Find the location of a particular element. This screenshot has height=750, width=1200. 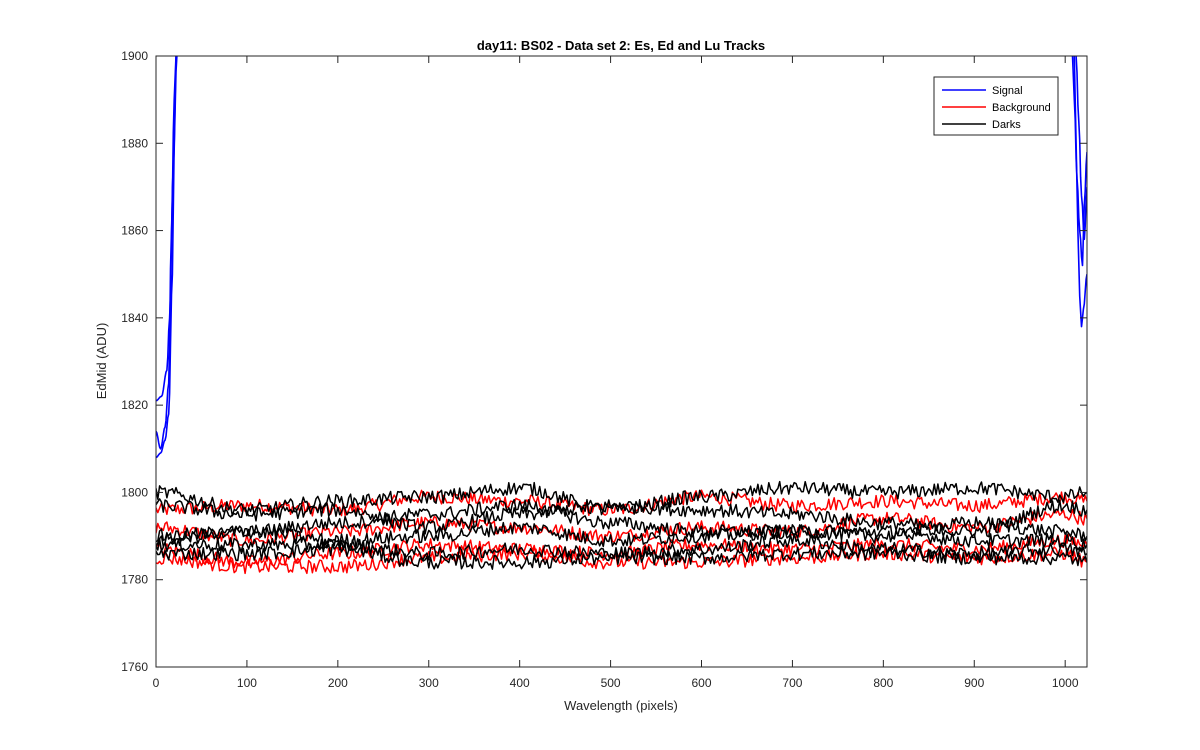

legend: Signal Background Darks is located at coordinates (996, 106).